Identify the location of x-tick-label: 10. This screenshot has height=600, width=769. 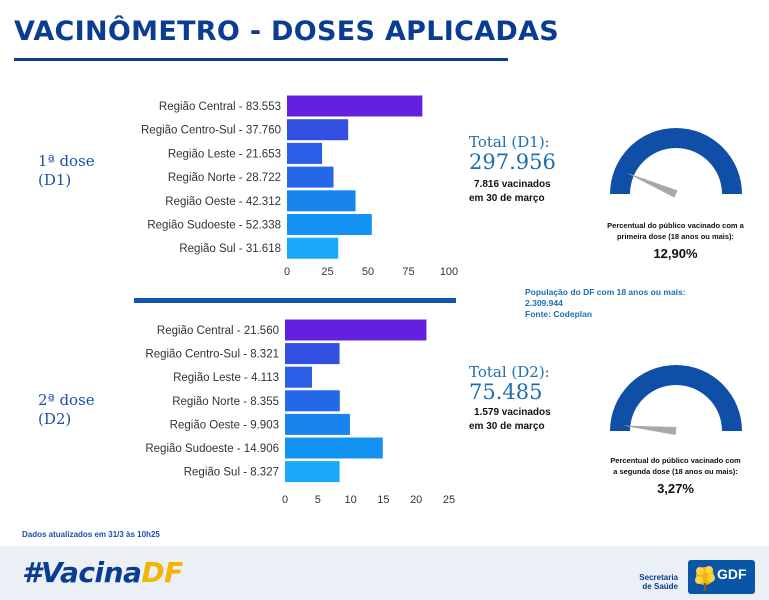
(350, 500).